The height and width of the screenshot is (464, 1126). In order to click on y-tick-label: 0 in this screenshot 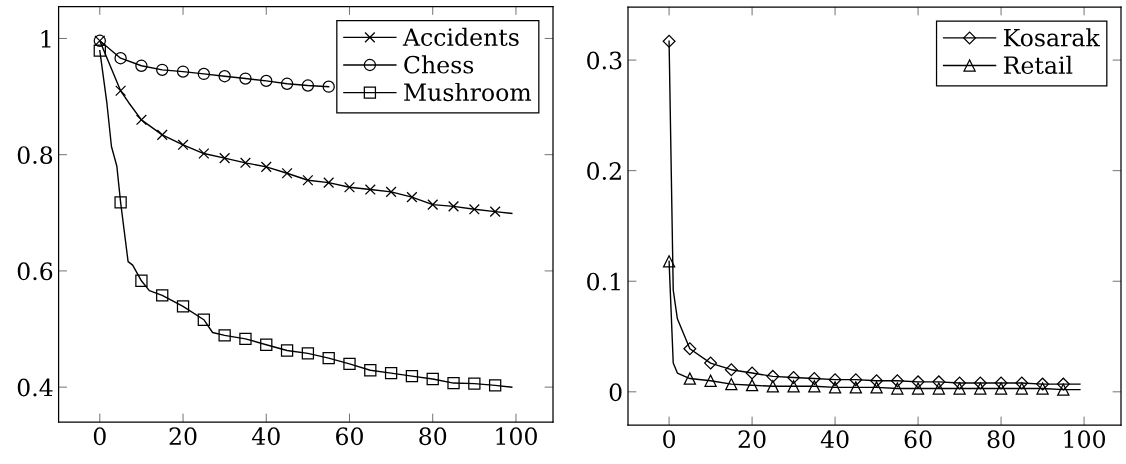, I will do `click(615, 392)`.